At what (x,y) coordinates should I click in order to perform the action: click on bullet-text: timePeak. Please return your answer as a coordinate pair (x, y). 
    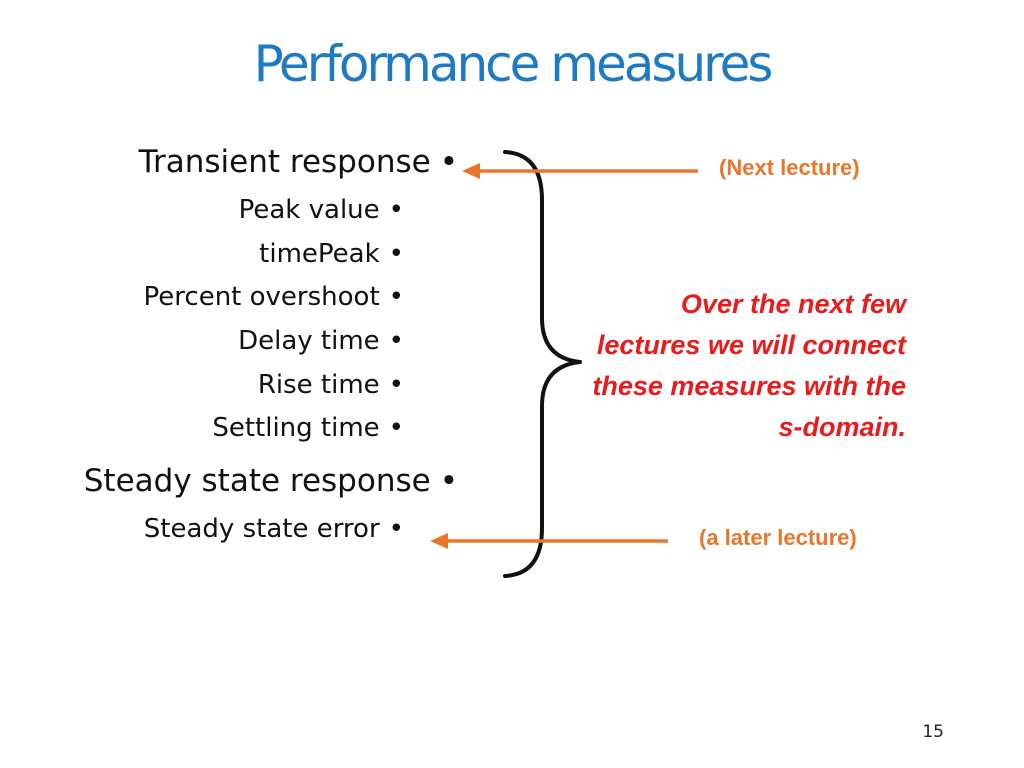
    Looking at the image, I should click on (319, 254).